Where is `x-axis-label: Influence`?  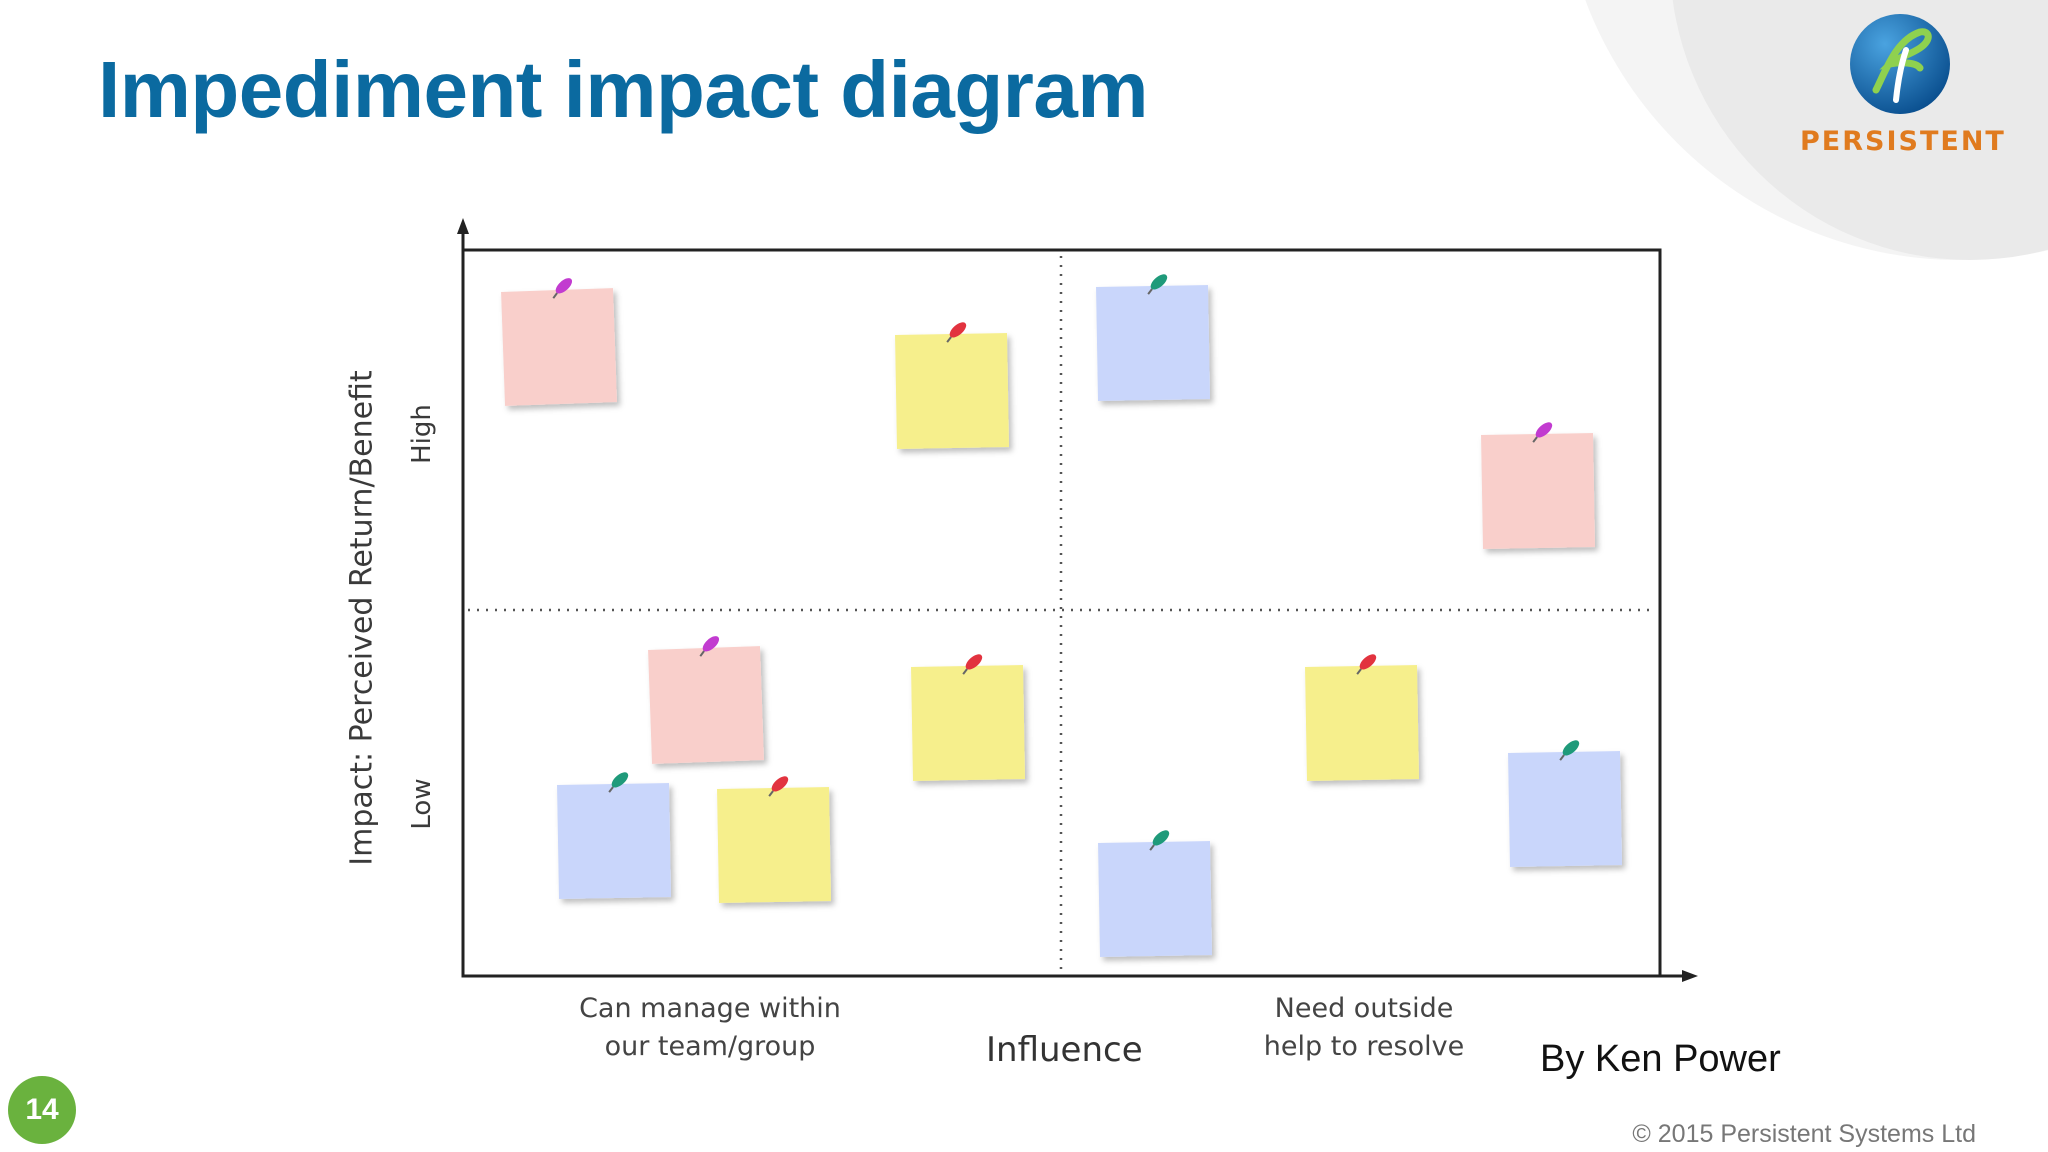
x-axis-label: Influence is located at coordinates (1064, 1050).